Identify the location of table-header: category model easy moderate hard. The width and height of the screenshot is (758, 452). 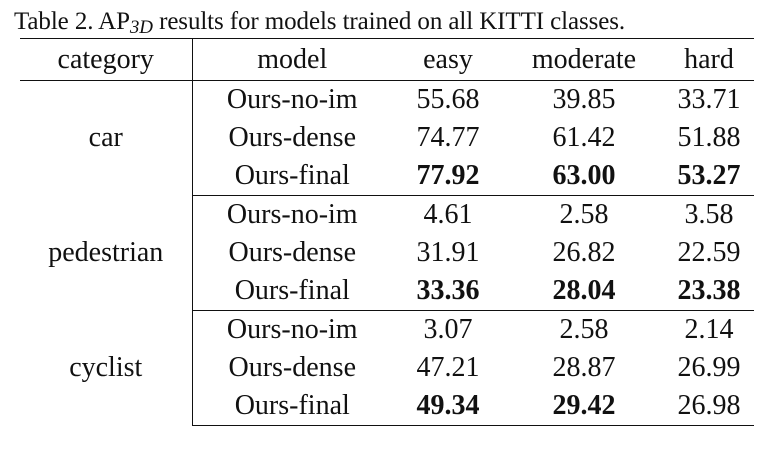
(387, 59).